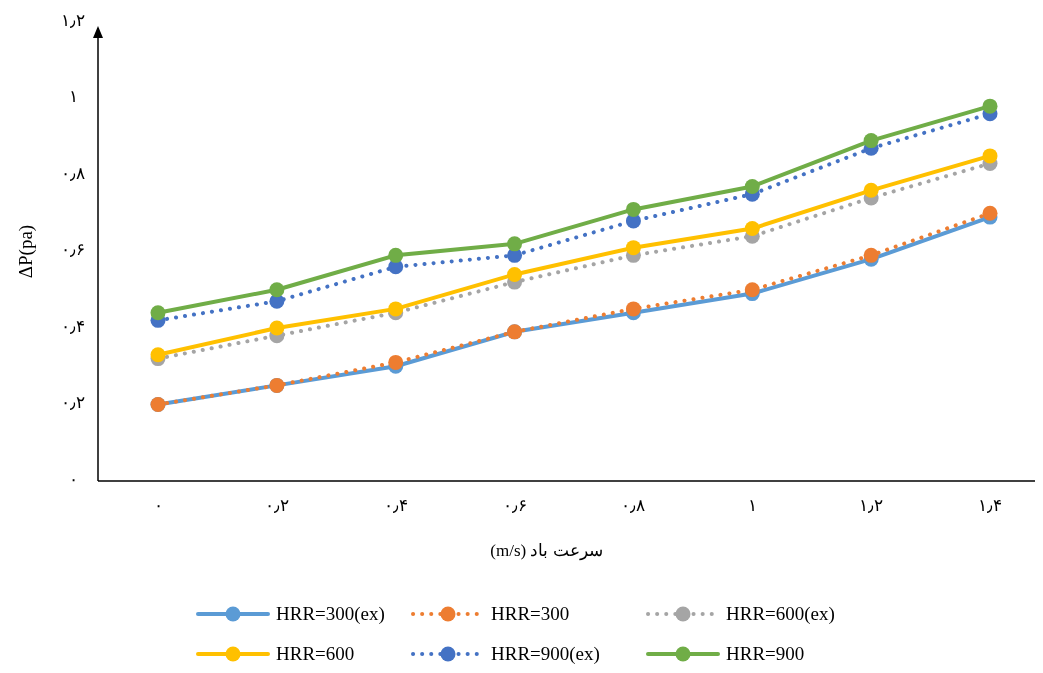  I want to click on y-tick-label: ۰٫۲, so click(73, 403).